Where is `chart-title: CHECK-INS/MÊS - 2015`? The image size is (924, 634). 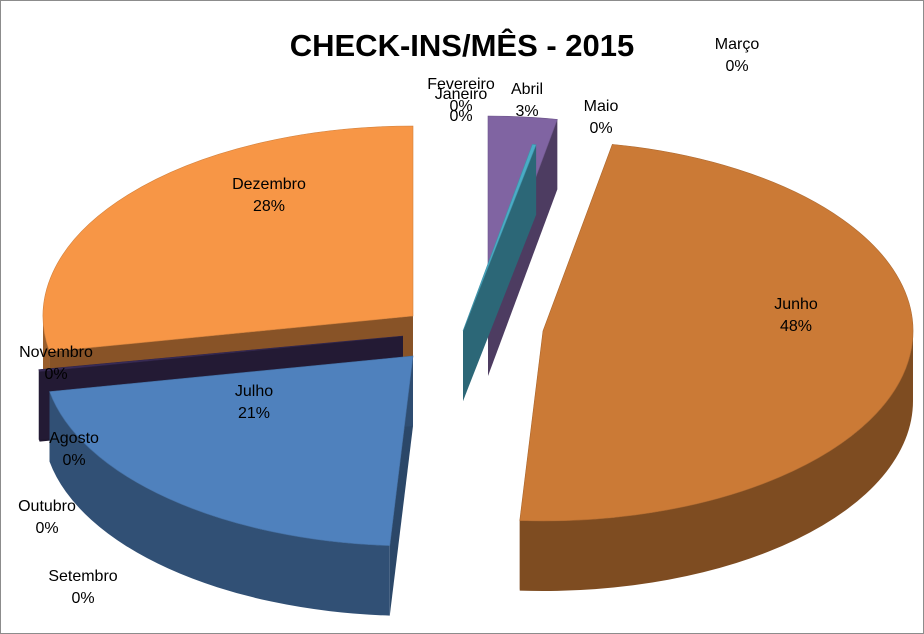 chart-title: CHECK-INS/MÊS - 2015 is located at coordinates (462, 45).